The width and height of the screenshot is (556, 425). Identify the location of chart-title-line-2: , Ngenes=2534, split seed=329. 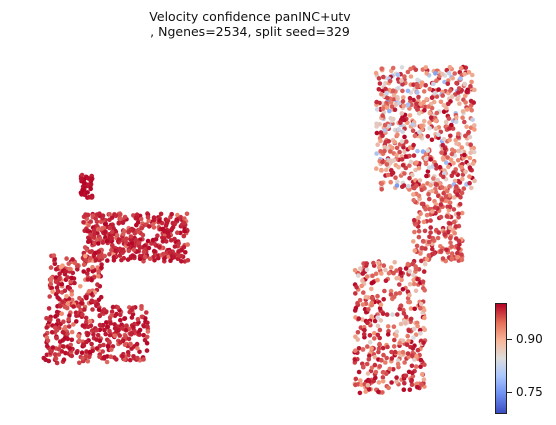
(250, 31).